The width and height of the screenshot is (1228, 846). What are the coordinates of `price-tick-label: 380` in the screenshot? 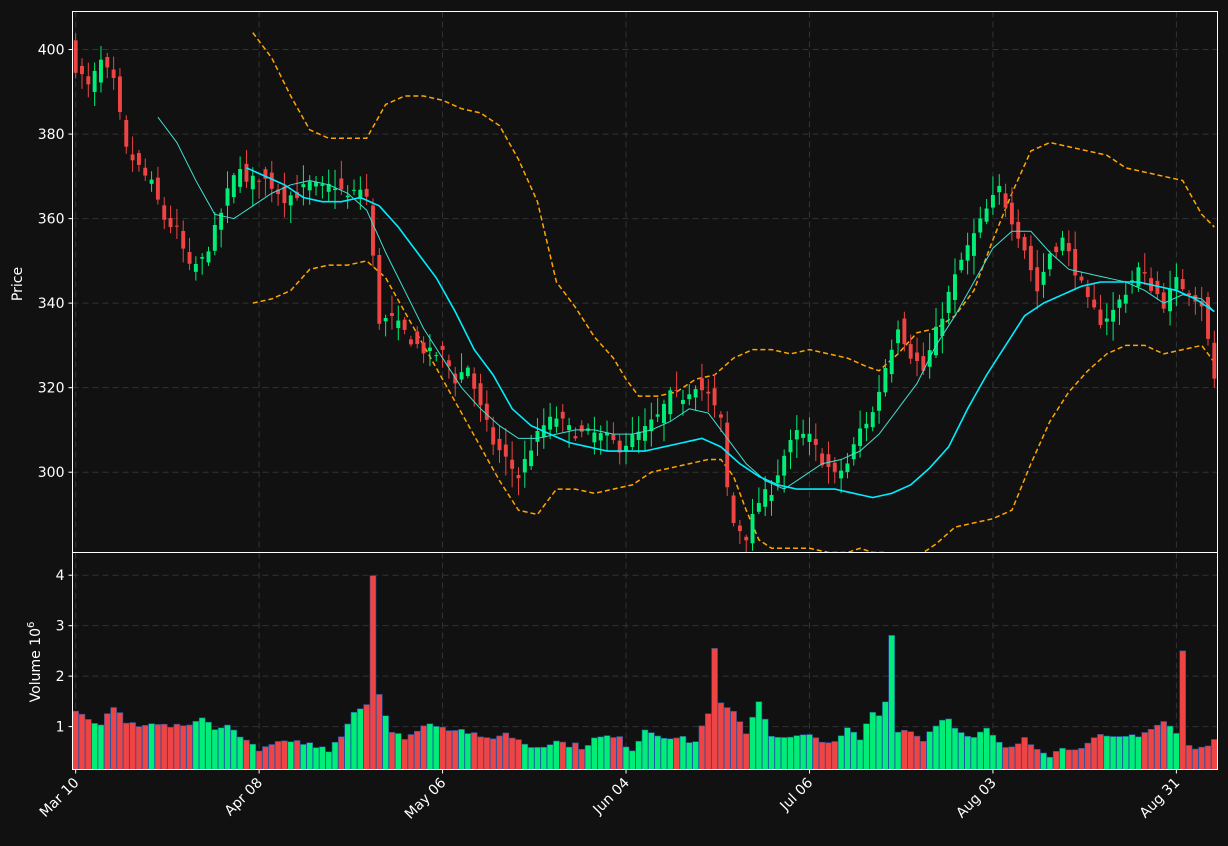 It's located at (51, 135).